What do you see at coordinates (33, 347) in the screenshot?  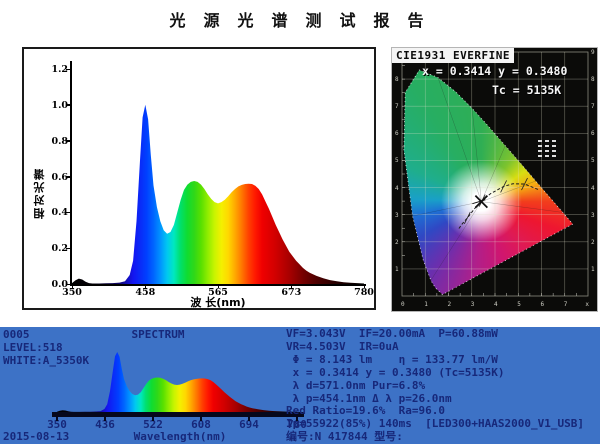 I see `level-readout: LEVEL:518` at bounding box center [33, 347].